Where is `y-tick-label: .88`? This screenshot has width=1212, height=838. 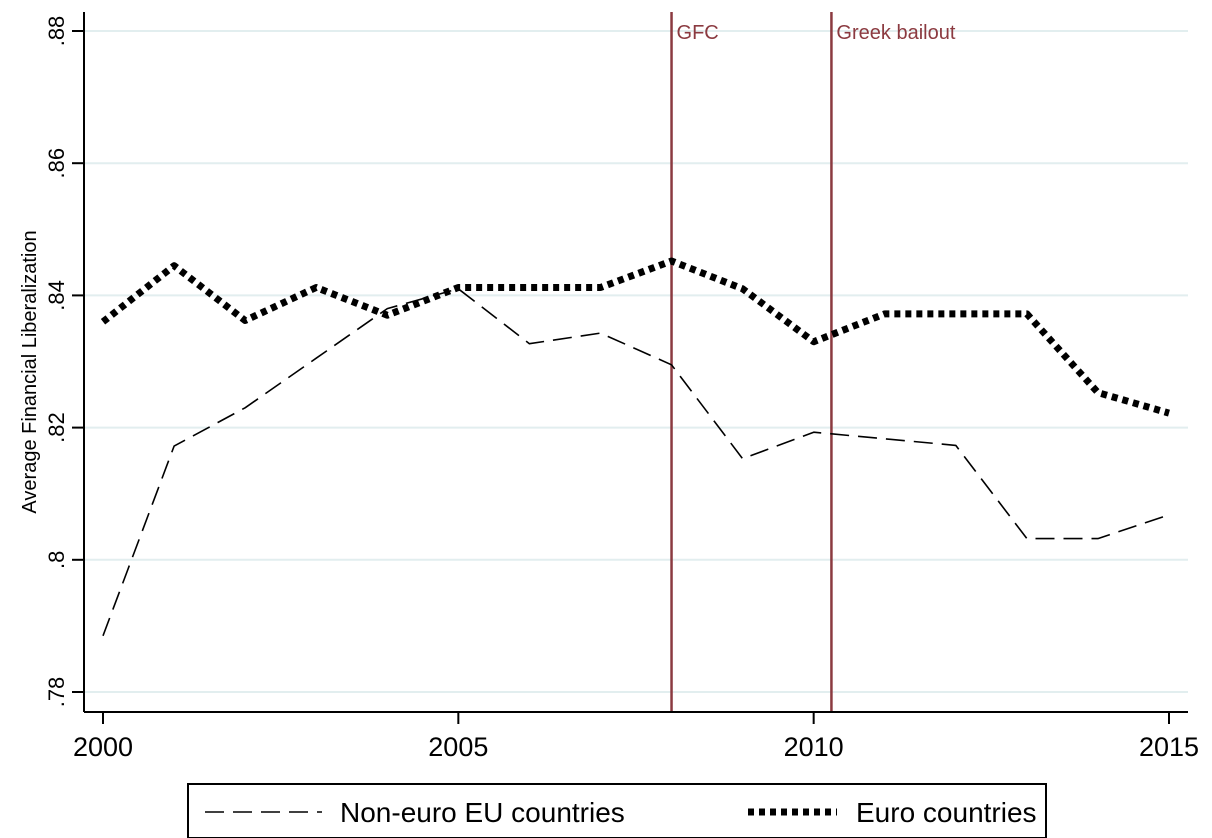 y-tick-label: .88 is located at coordinates (56, 31).